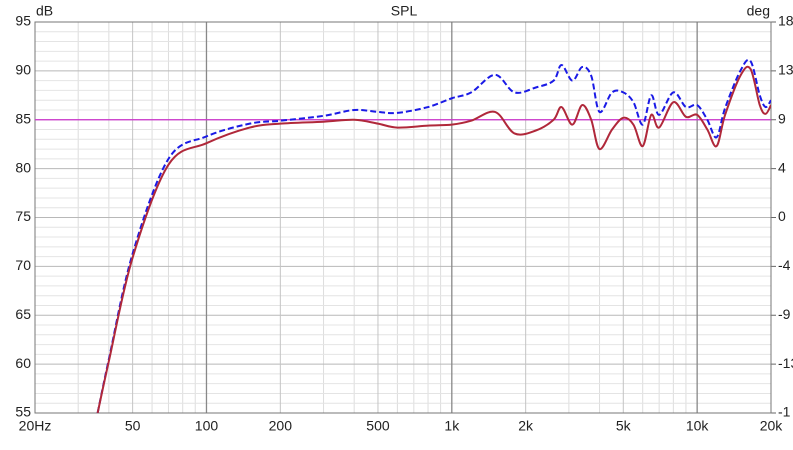 This screenshot has height=450, width=793. Describe the element at coordinates (207, 426) in the screenshot. I see `x-tick-label: 100` at that location.